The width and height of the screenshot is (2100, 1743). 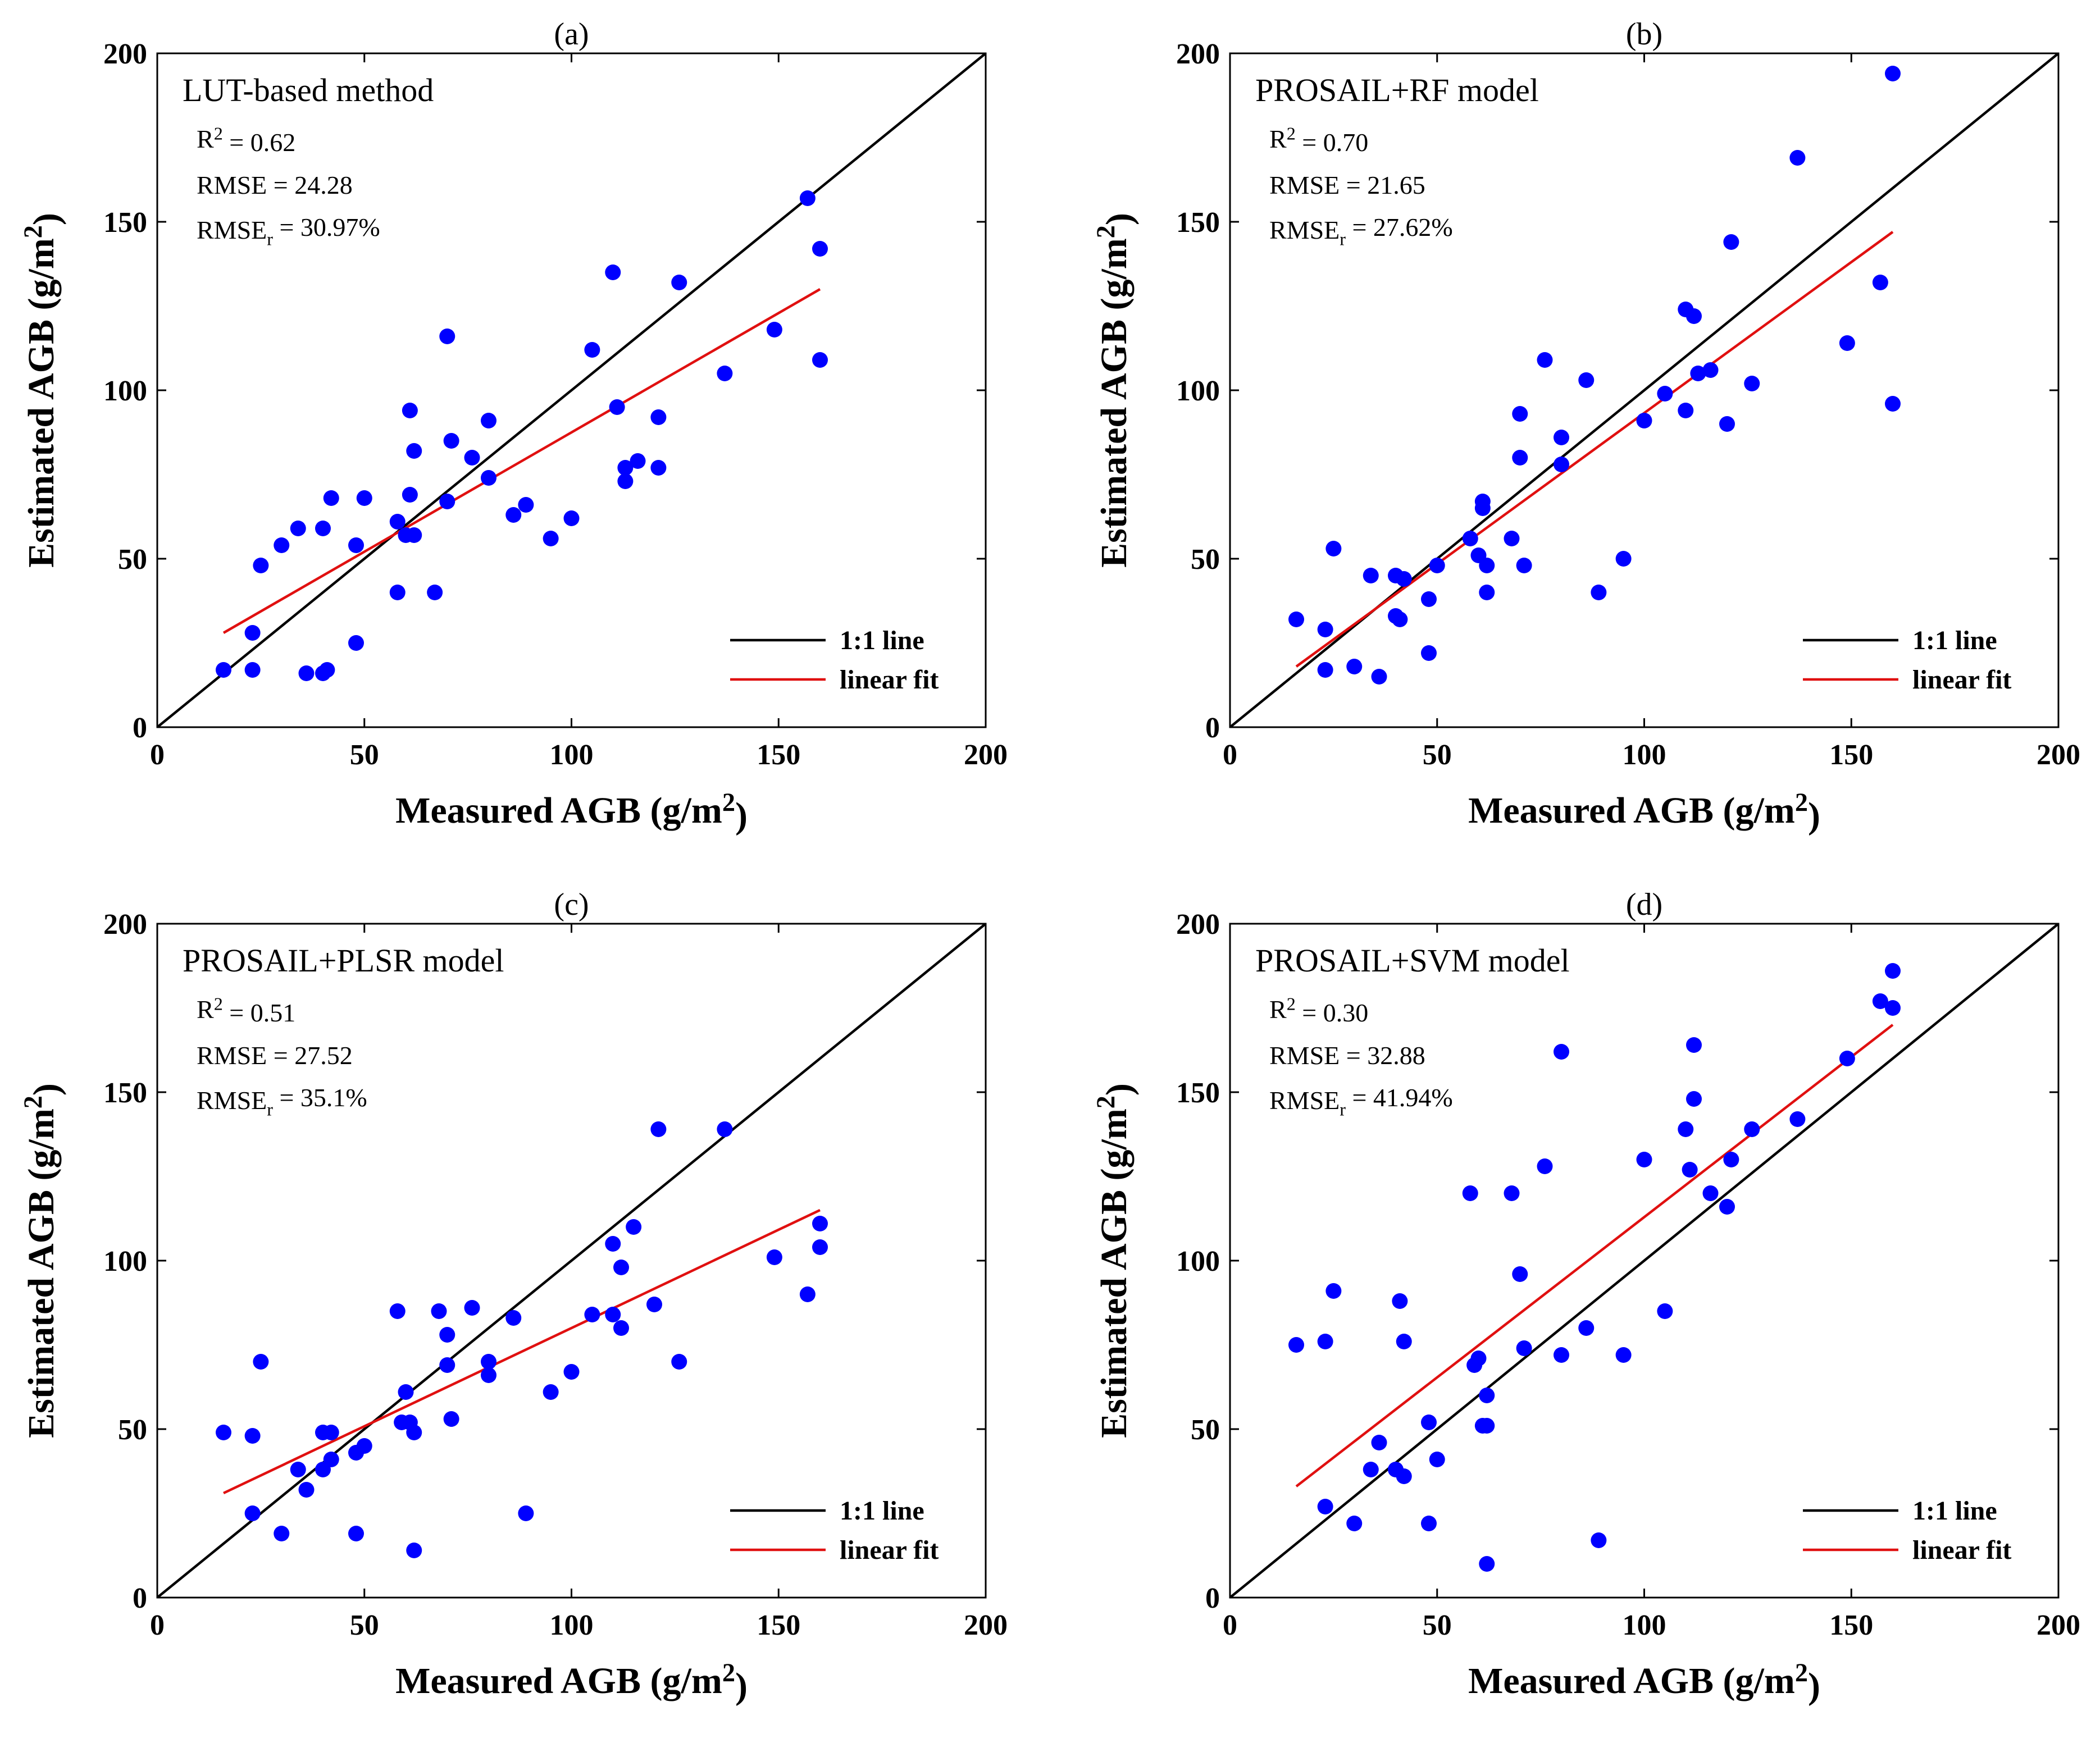 I want to click on y-tick-label: 100, so click(x=1198, y=1261).